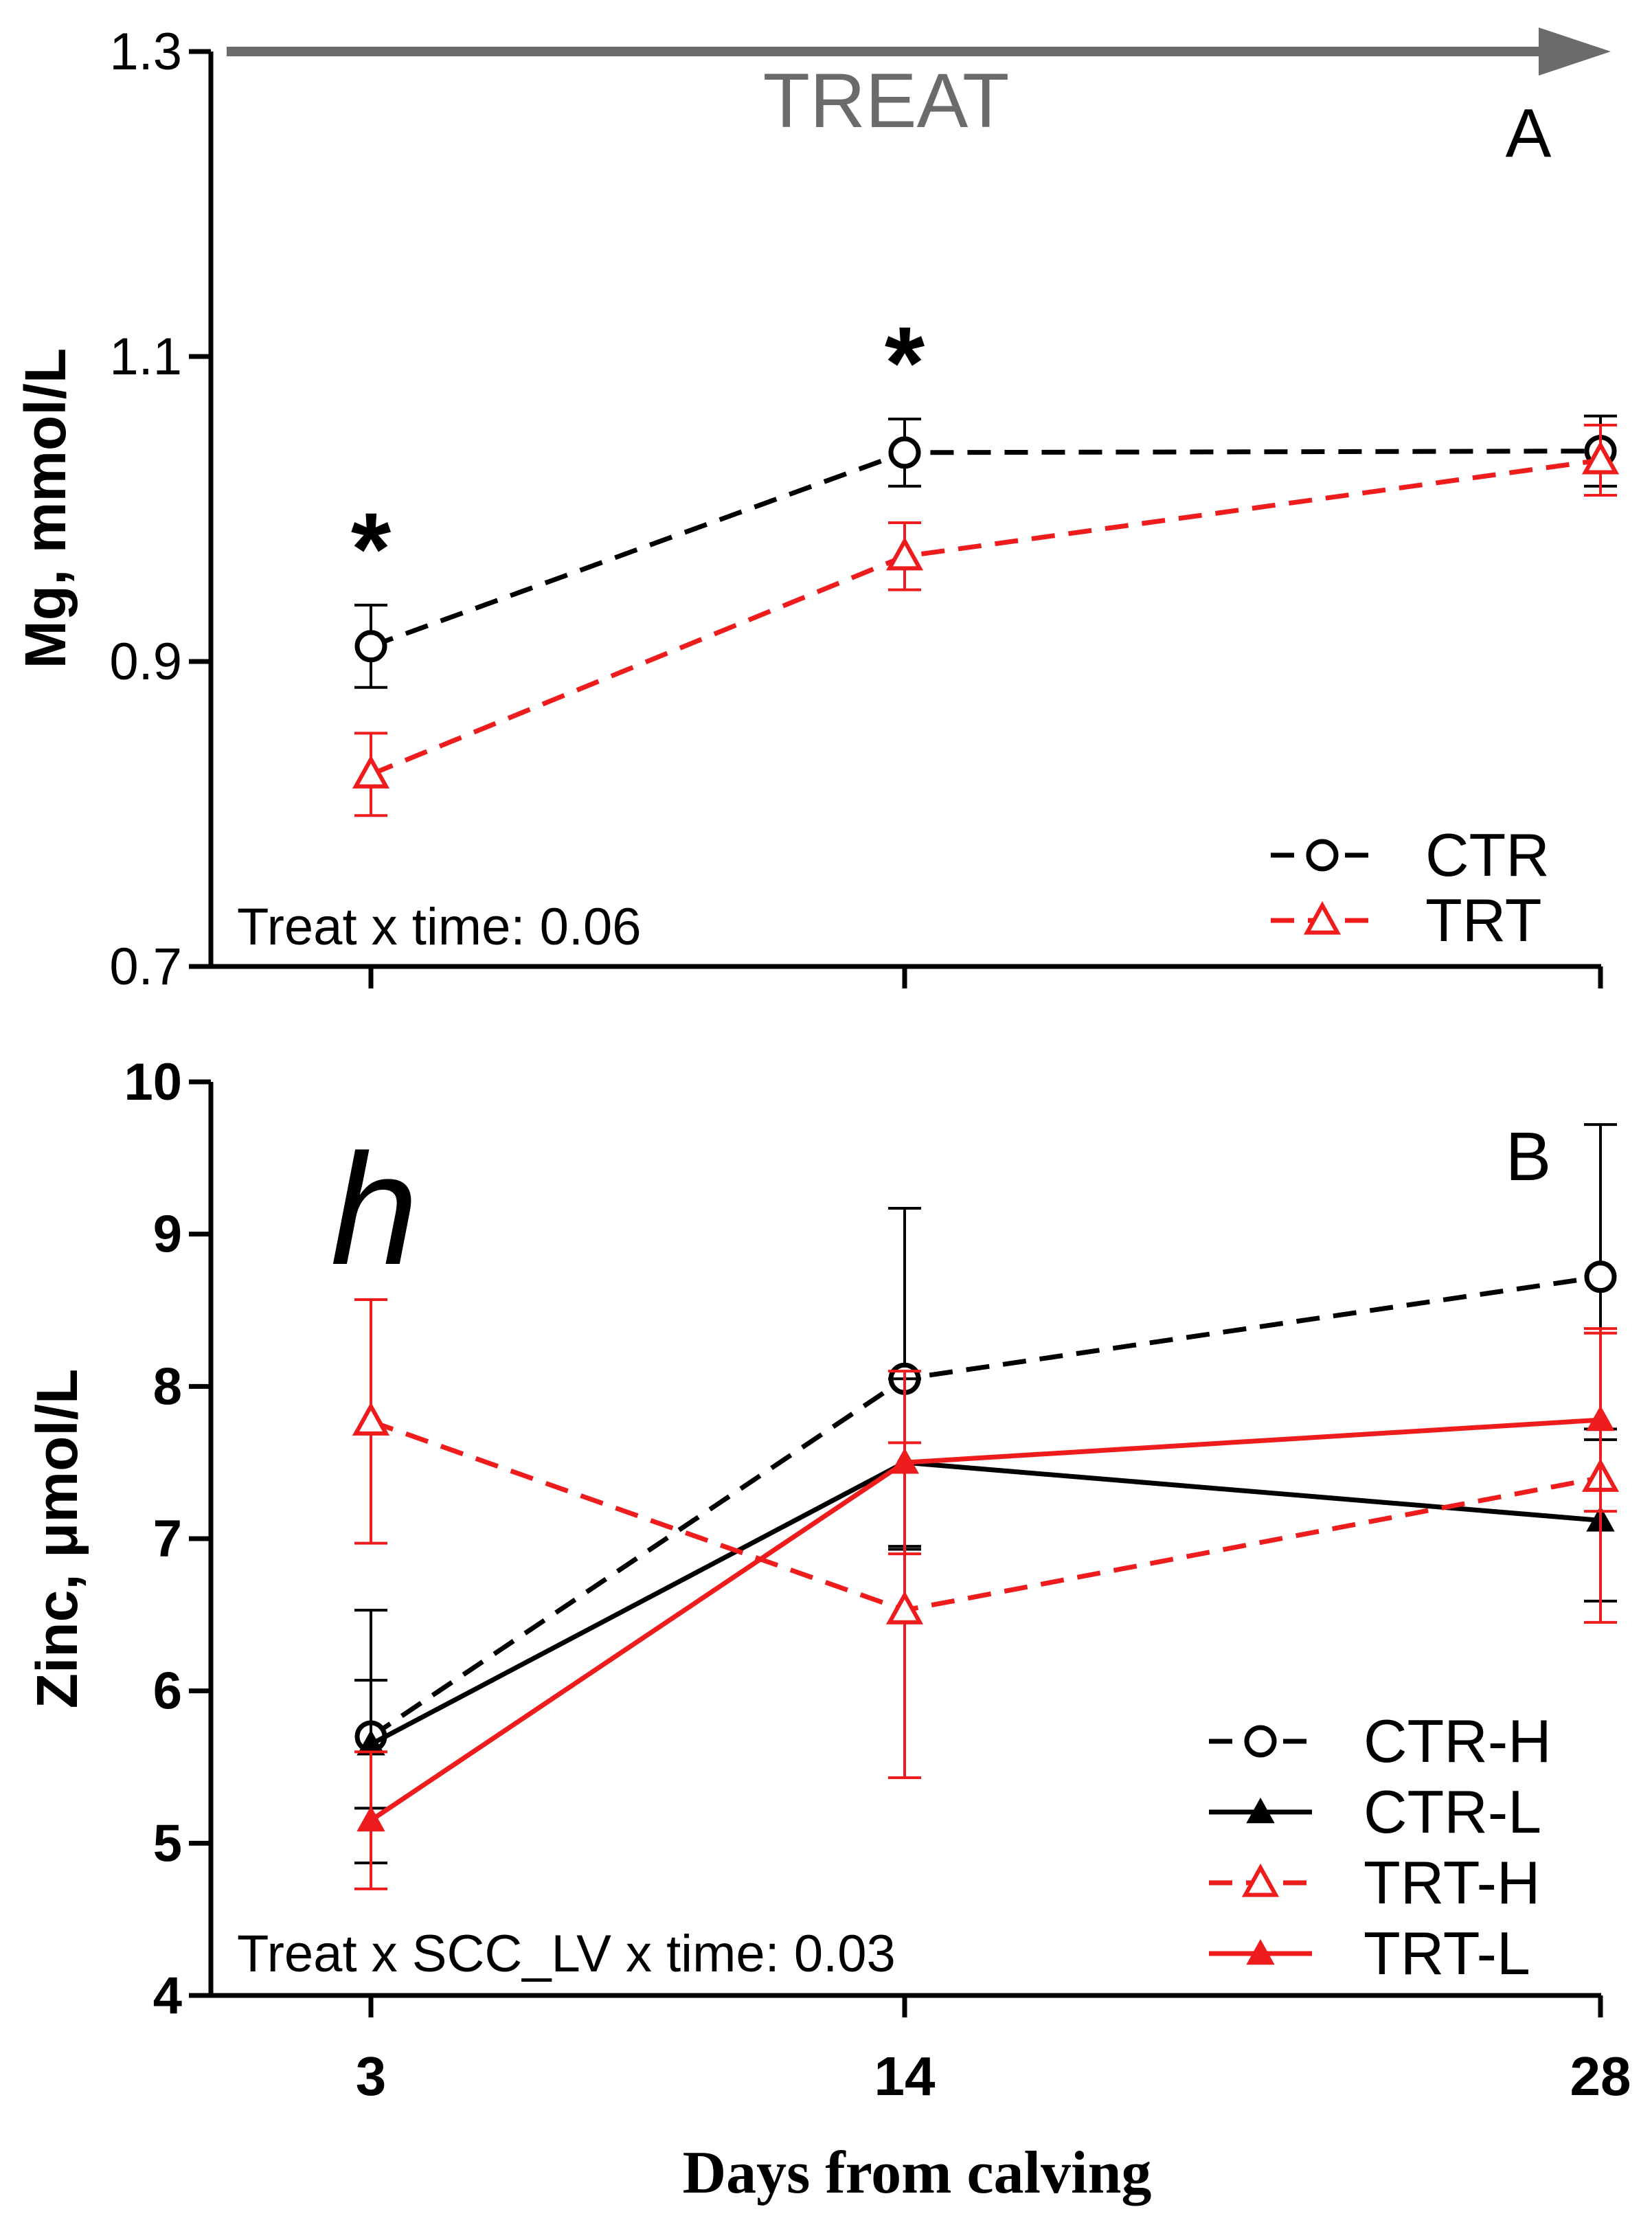  Describe the element at coordinates (1600, 2076) in the screenshot. I see `x-tick-label: 28` at that location.